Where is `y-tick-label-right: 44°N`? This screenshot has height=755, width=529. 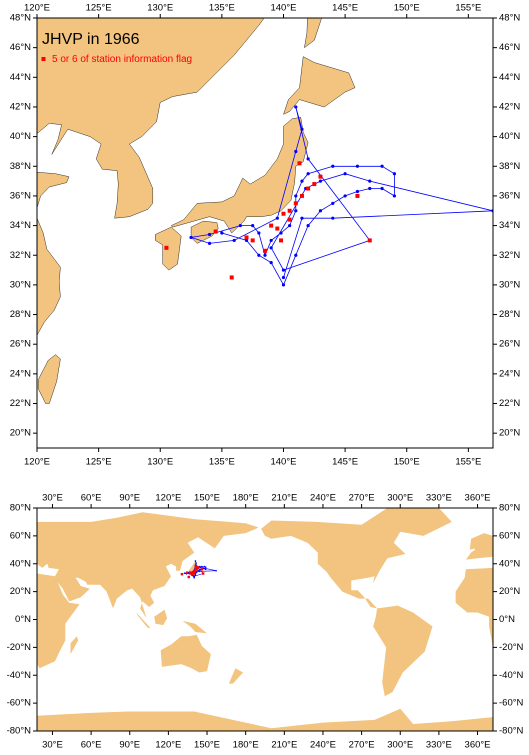
y-tick-label-right: 44°N is located at coordinates (509, 77).